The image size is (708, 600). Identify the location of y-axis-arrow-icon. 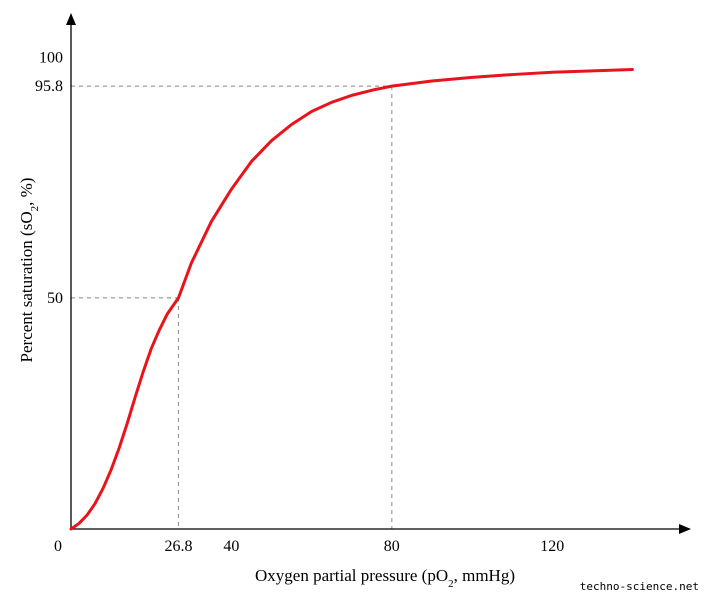
(71, 19).